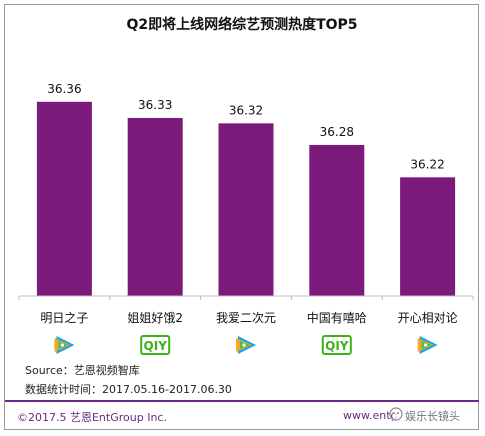 The height and width of the screenshot is (436, 485). I want to click on watermark-backdrop, so click(434, 415).